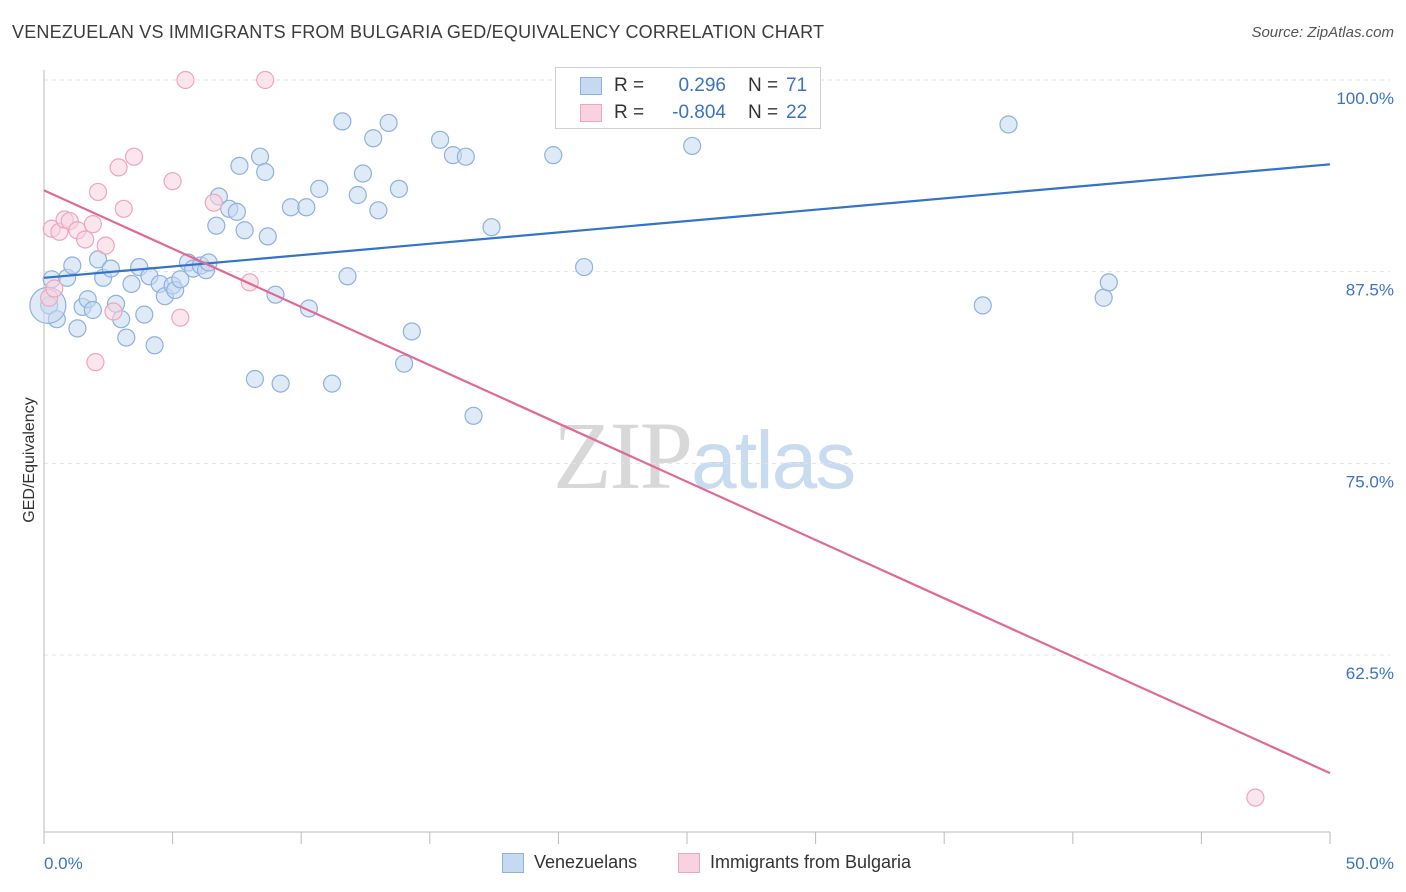 The width and height of the screenshot is (1406, 892). I want to click on watermark-zip: ZIP, so click(623, 455).